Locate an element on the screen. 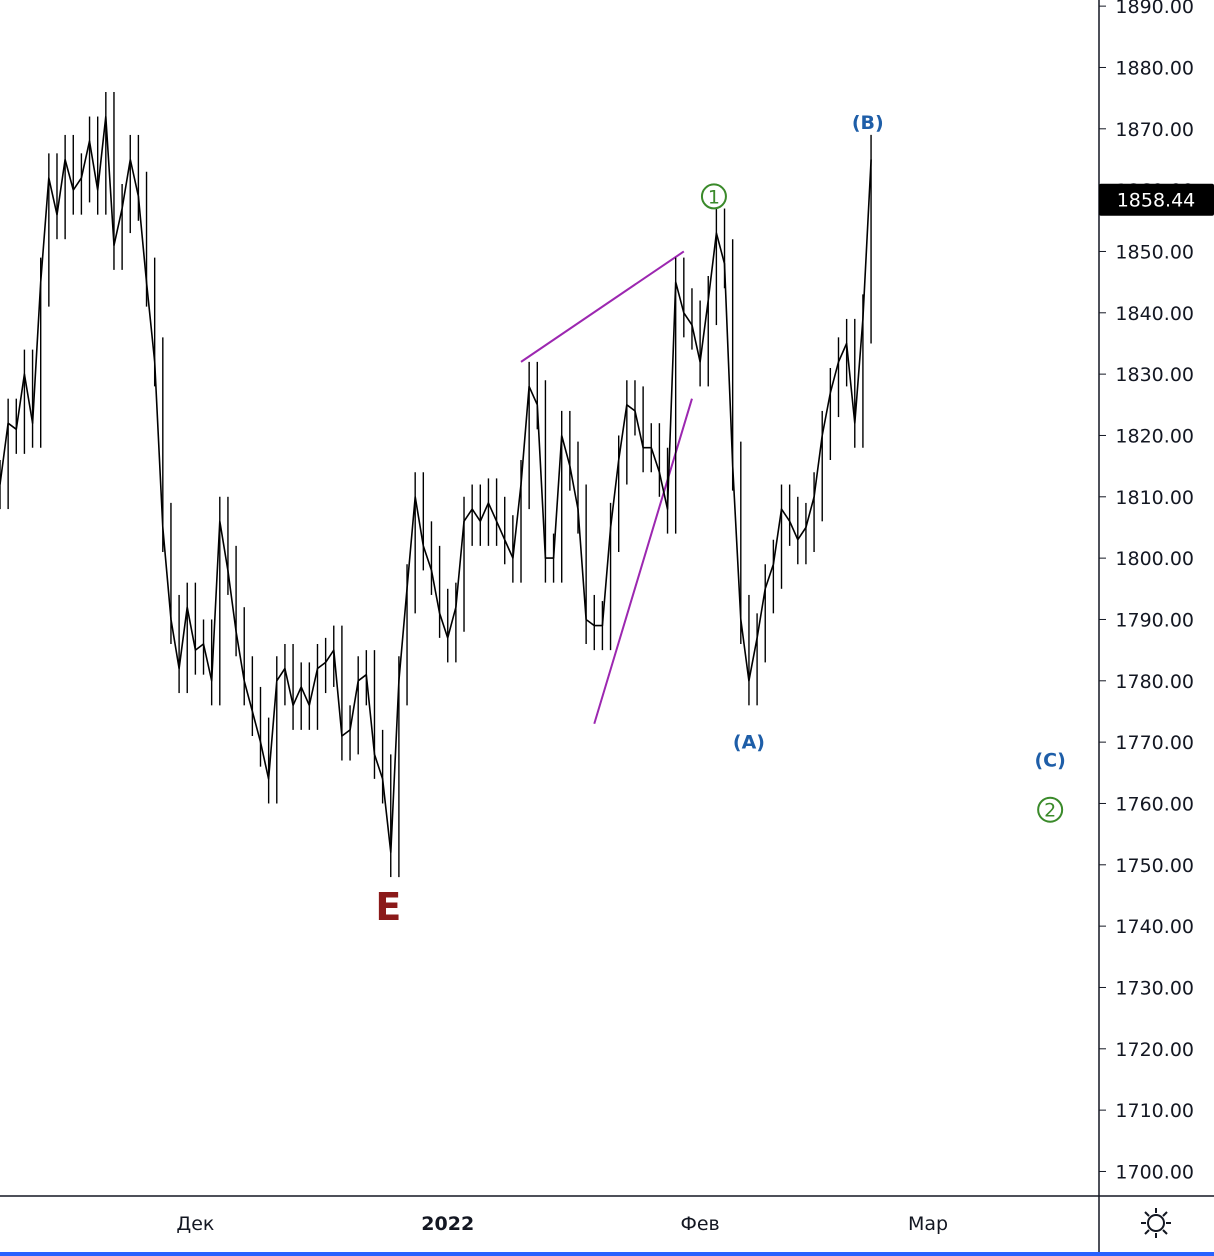  wave-label: 1 is located at coordinates (714, 197).